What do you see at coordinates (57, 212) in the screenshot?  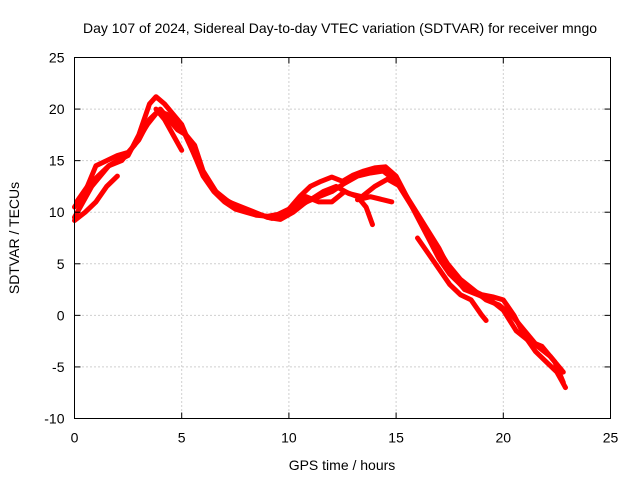 I see `y-tick-label: 10` at bounding box center [57, 212].